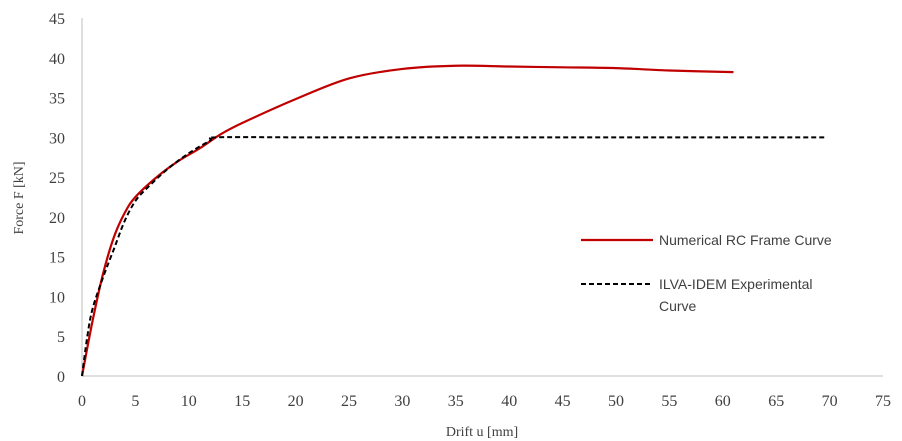 The height and width of the screenshot is (441, 902). Describe the element at coordinates (57, 178) in the screenshot. I see `y-tick-label: 25` at that location.